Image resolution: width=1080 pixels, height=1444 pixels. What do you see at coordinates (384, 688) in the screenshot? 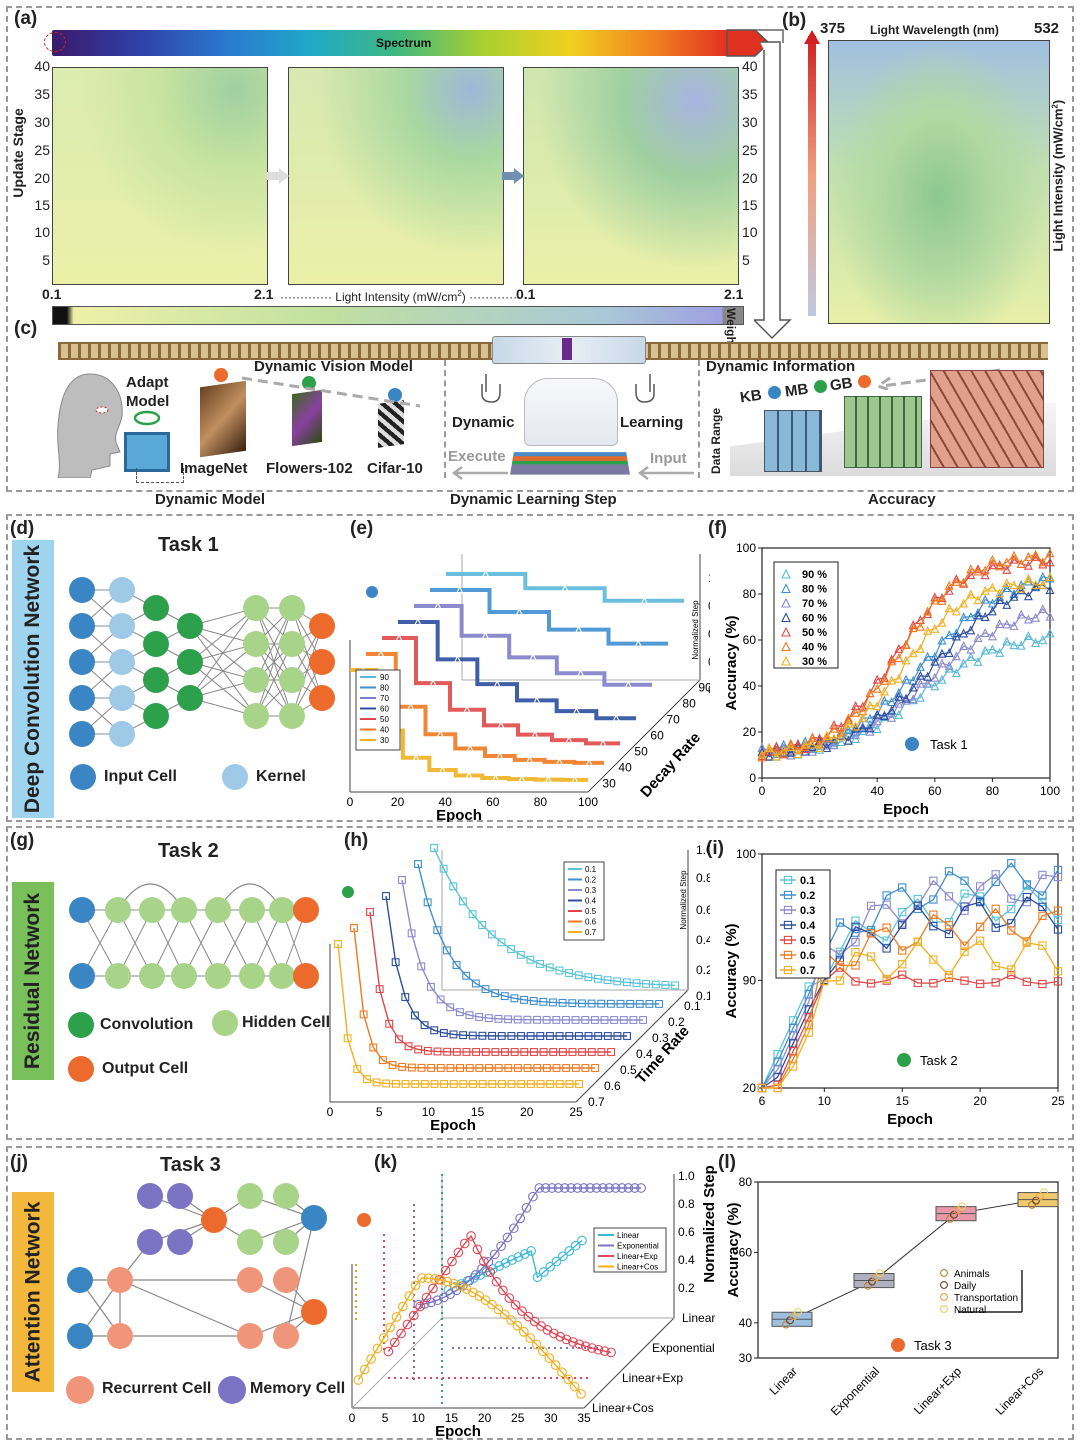
I see `legend-label: 80` at bounding box center [384, 688].